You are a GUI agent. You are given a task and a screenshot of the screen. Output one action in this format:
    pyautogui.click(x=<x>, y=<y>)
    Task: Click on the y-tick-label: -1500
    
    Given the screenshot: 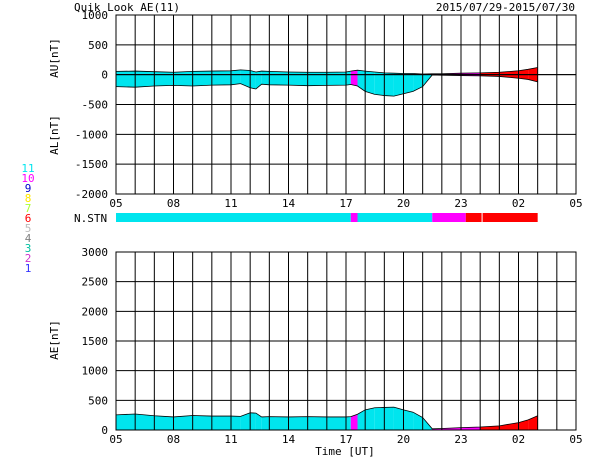 What is the action you would take?
    pyautogui.click(x=91, y=164)
    